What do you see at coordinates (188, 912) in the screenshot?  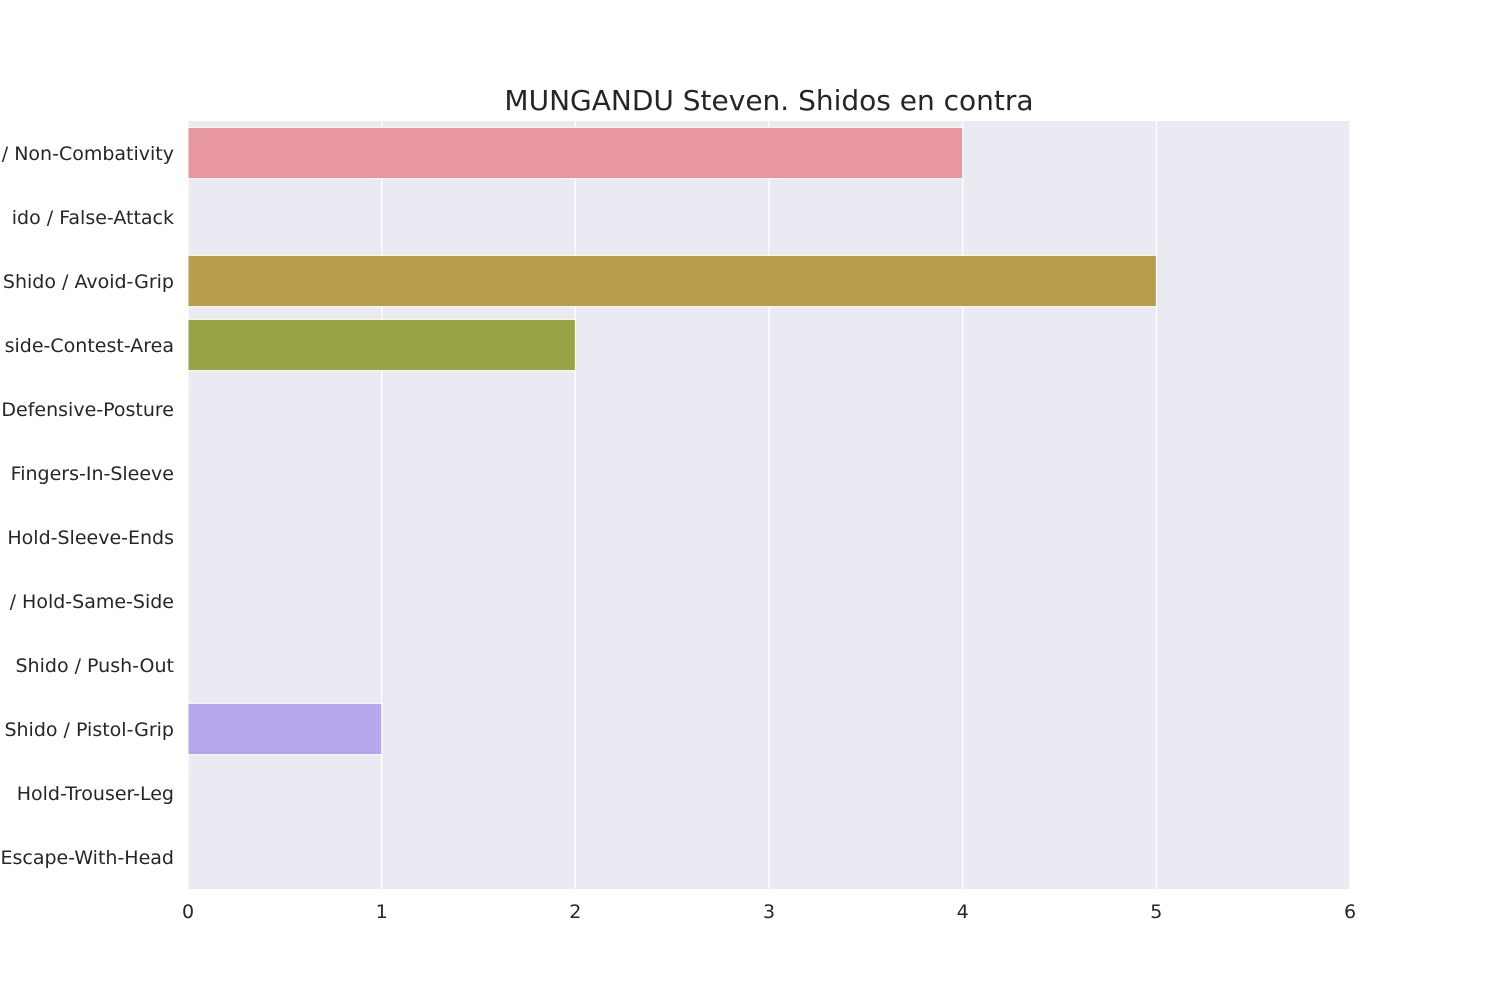 I see `x-tick-label: 0` at bounding box center [188, 912].